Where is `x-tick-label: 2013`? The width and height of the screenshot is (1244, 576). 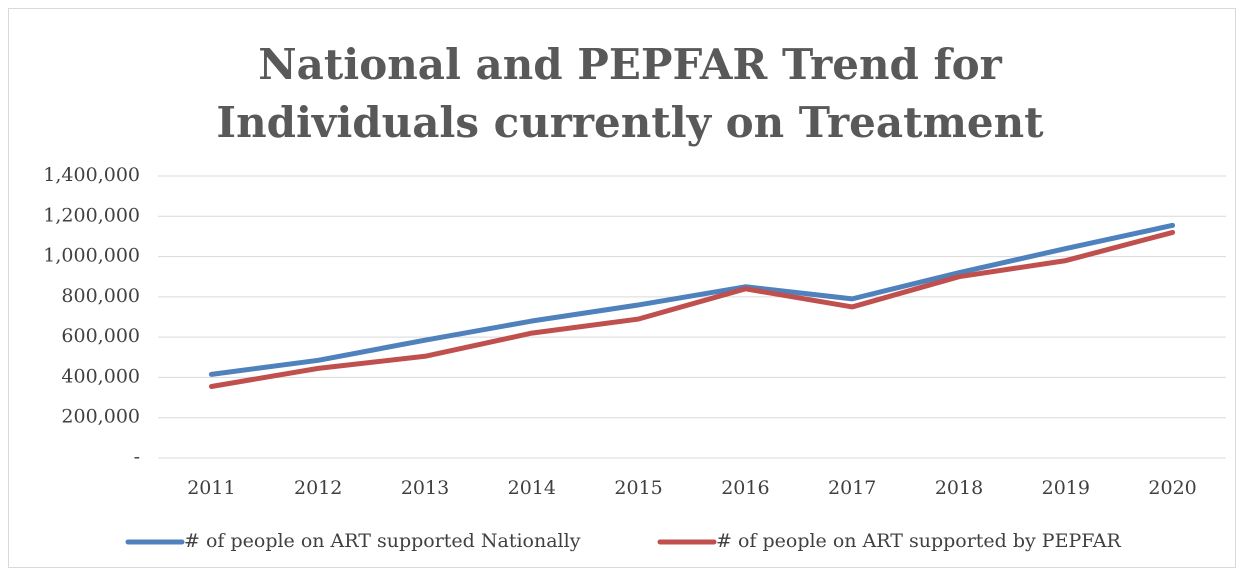 x-tick-label: 2013 is located at coordinates (425, 488).